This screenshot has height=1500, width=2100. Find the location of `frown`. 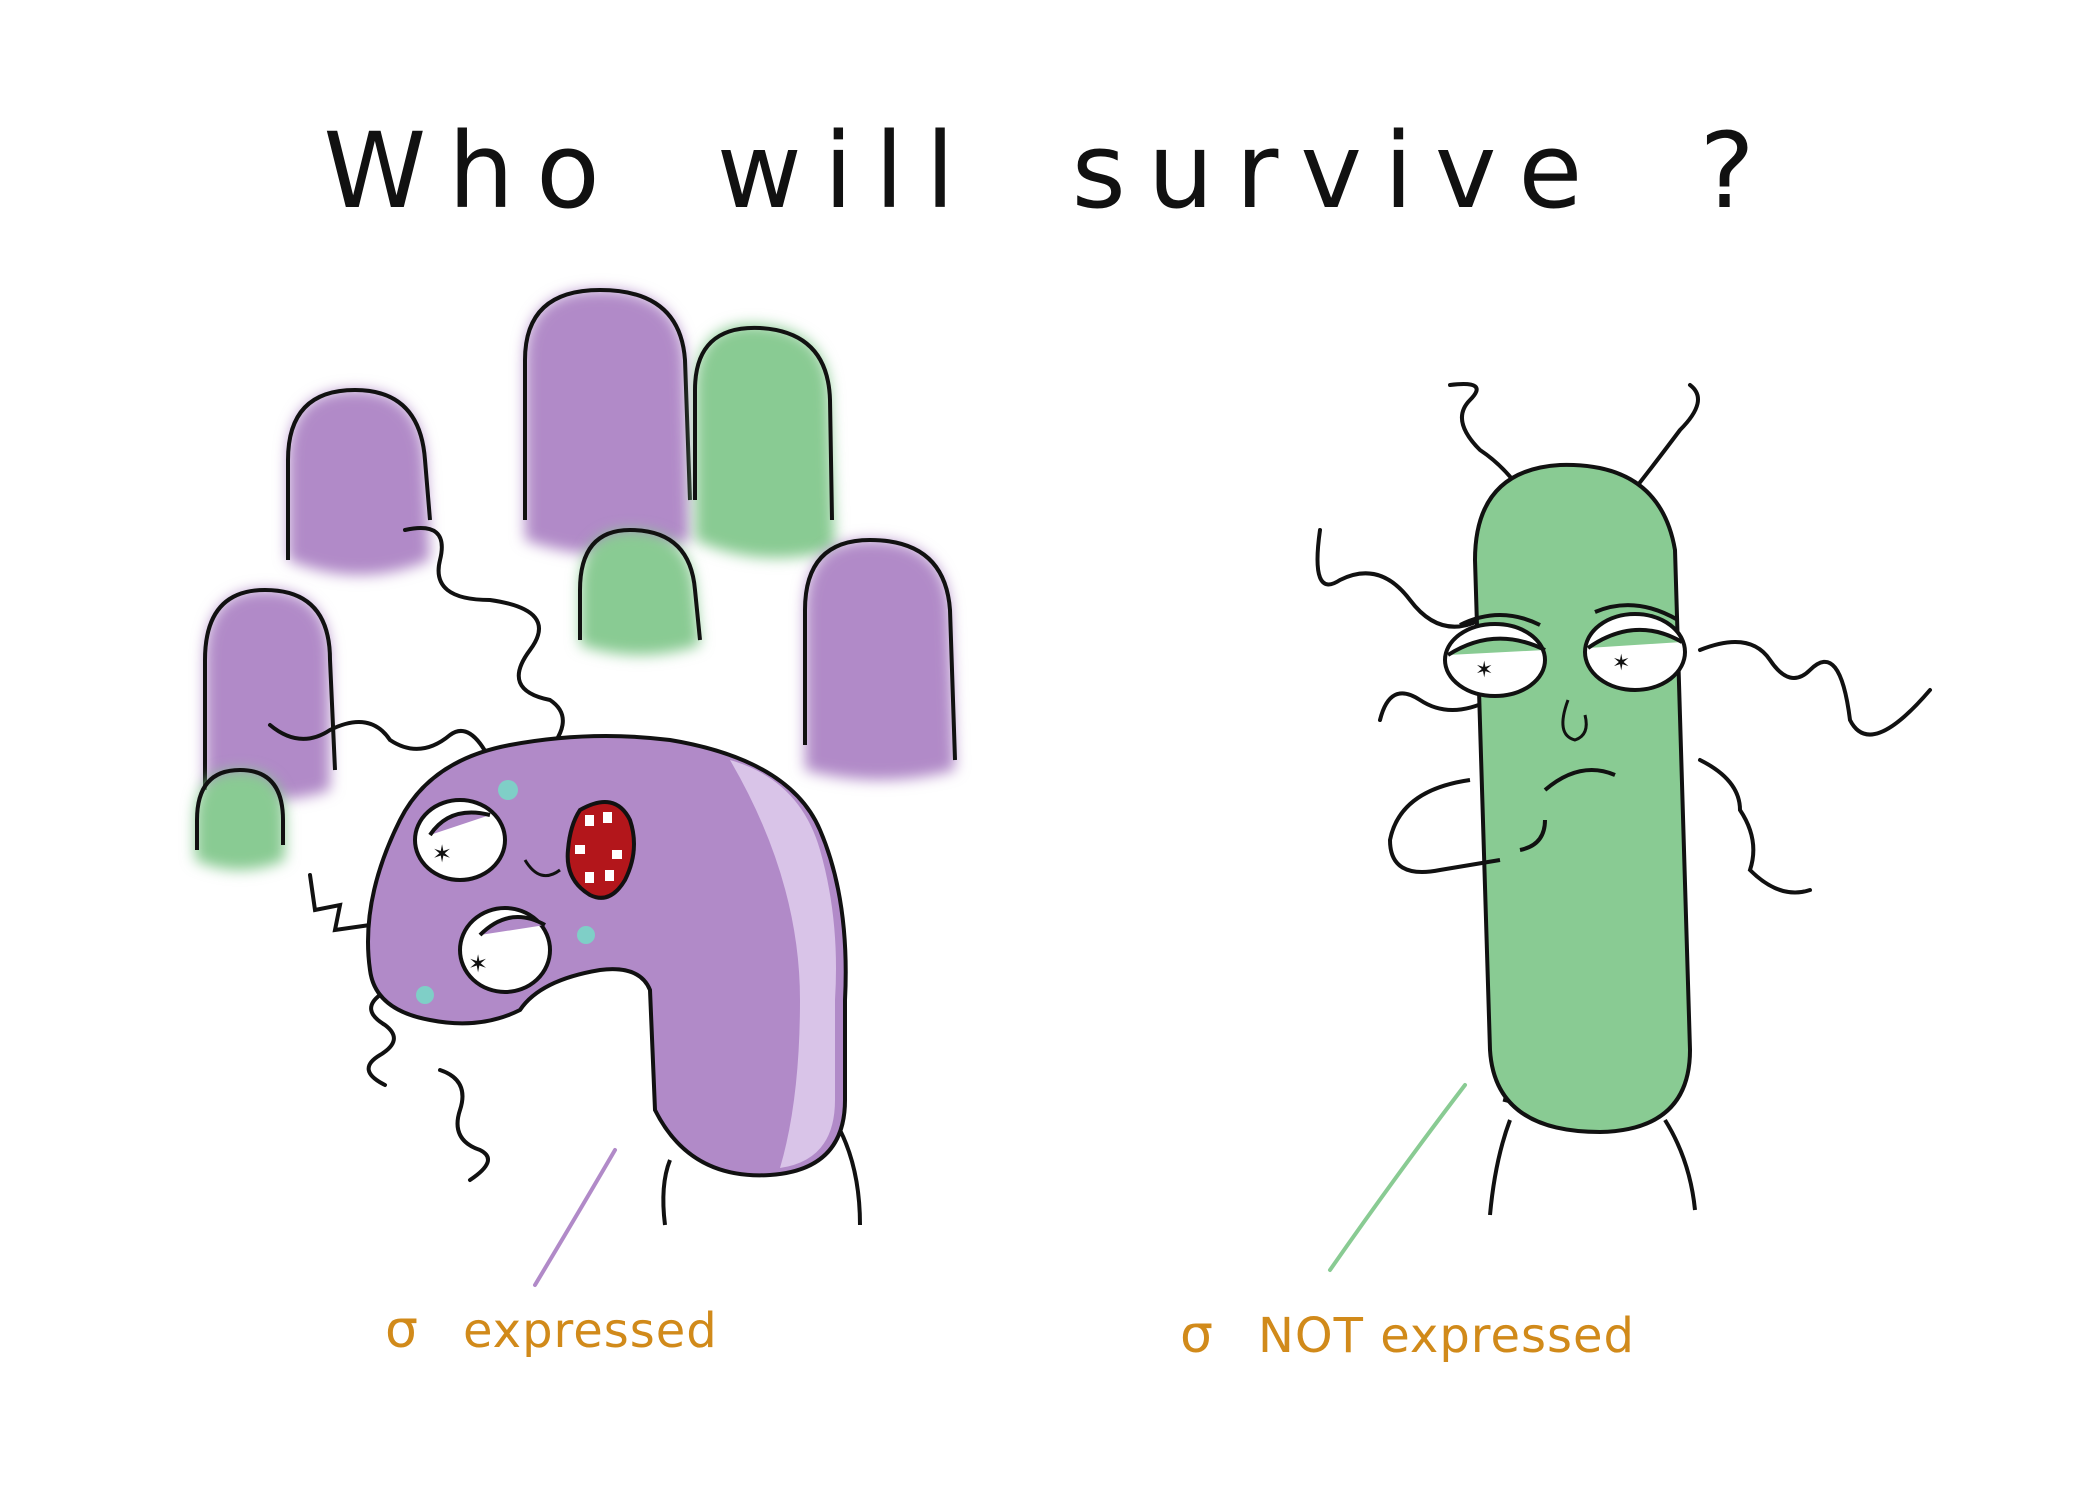

frown is located at coordinates (1579, 780).